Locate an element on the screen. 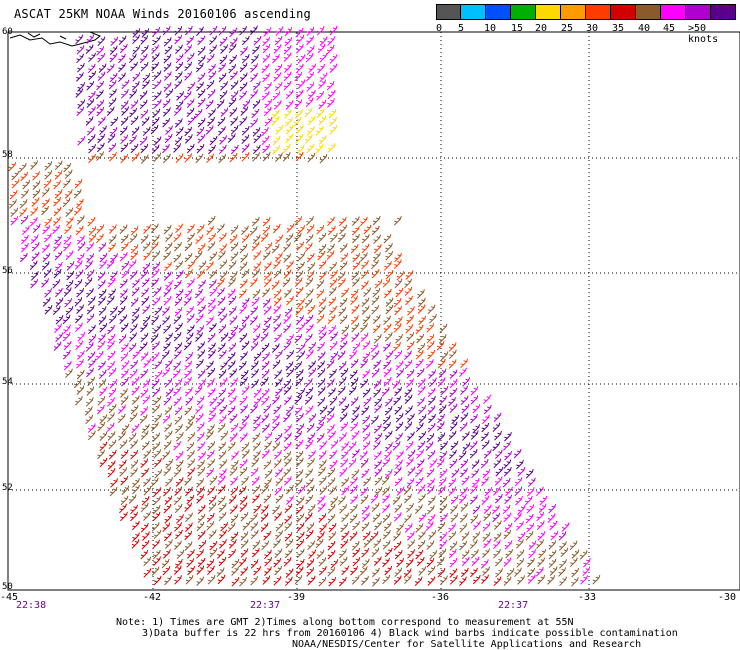 The width and height of the screenshot is (740, 650). coastline is located at coordinates (55, 39).